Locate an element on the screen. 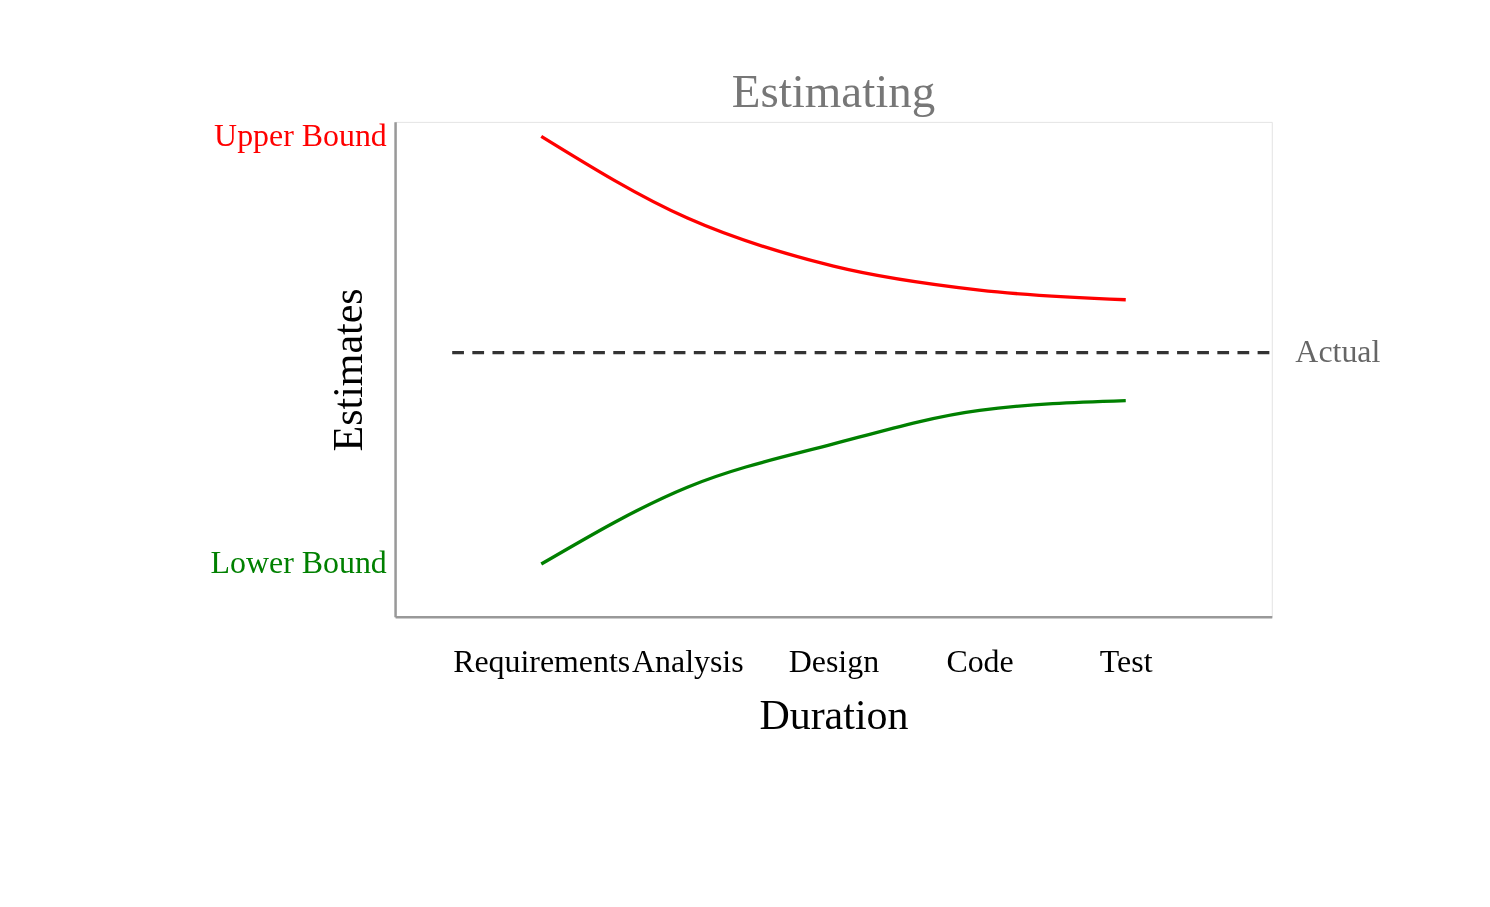  text: Lower Bound is located at coordinates (298, 563).